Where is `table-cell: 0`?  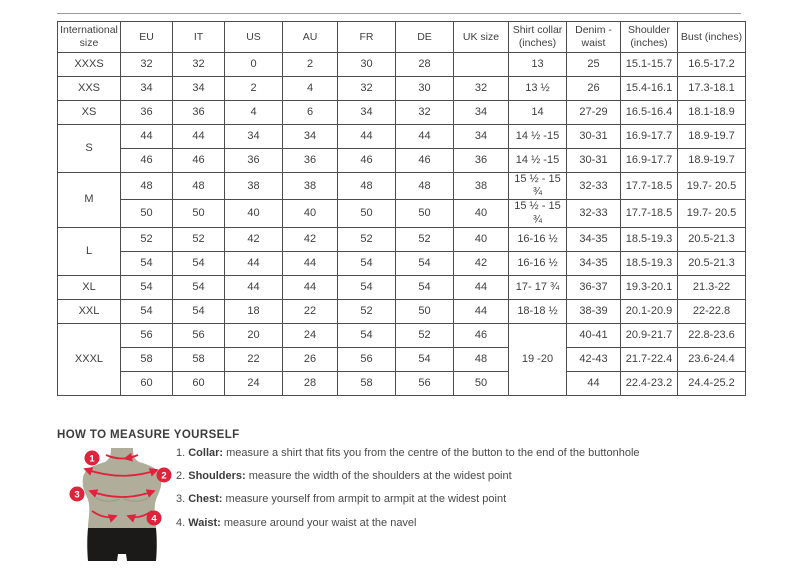
table-cell: 0 is located at coordinates (253, 64).